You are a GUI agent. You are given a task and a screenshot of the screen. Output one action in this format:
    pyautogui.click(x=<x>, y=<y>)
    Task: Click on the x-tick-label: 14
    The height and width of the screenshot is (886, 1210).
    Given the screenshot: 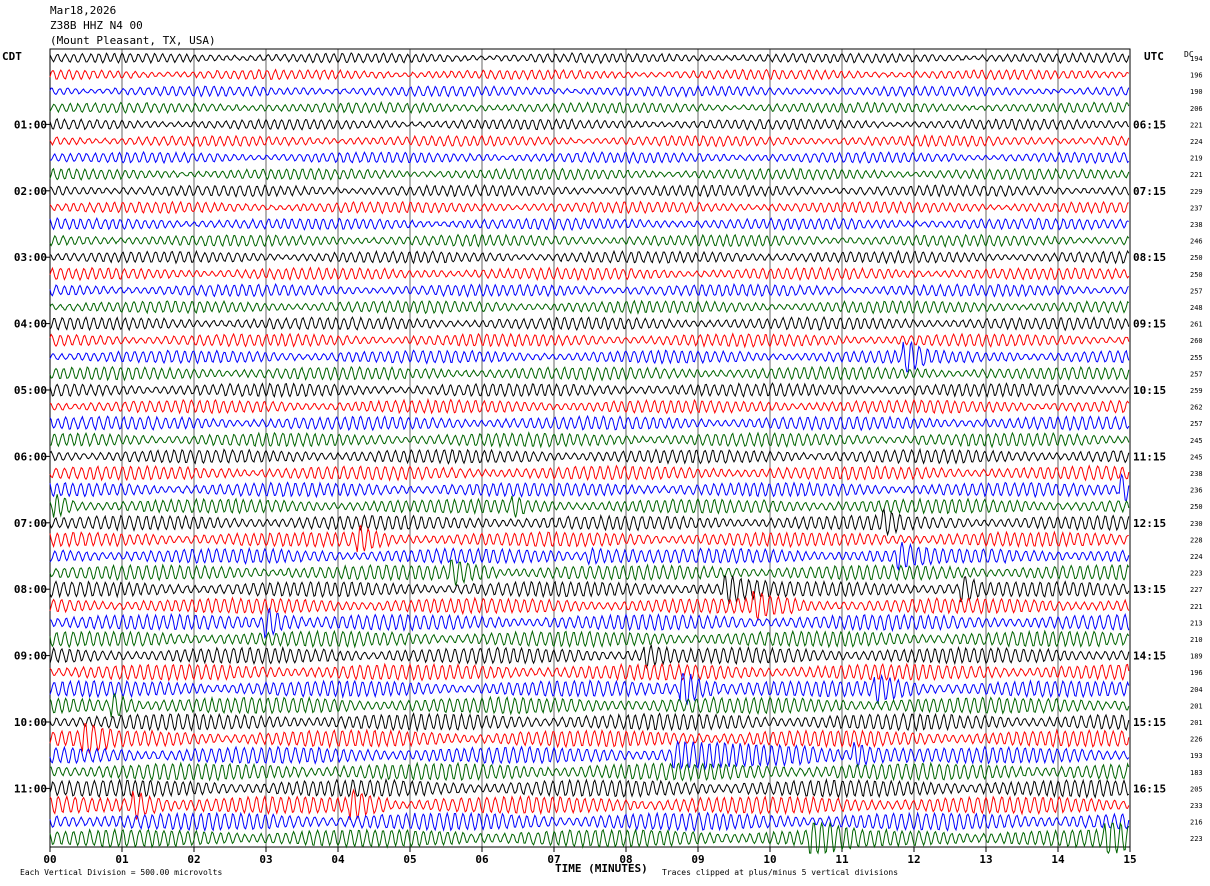 What is the action you would take?
    pyautogui.click(x=1058, y=859)
    